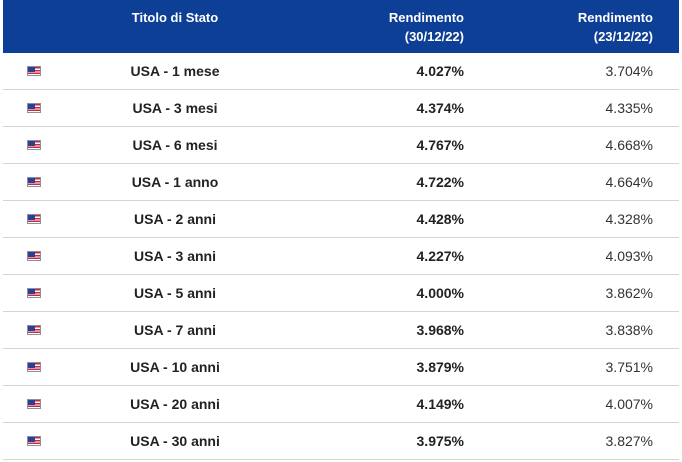 Image resolution: width=682 pixels, height=462 pixels. What do you see at coordinates (629, 108) in the screenshot?
I see `yield-previous: 4.335%` at bounding box center [629, 108].